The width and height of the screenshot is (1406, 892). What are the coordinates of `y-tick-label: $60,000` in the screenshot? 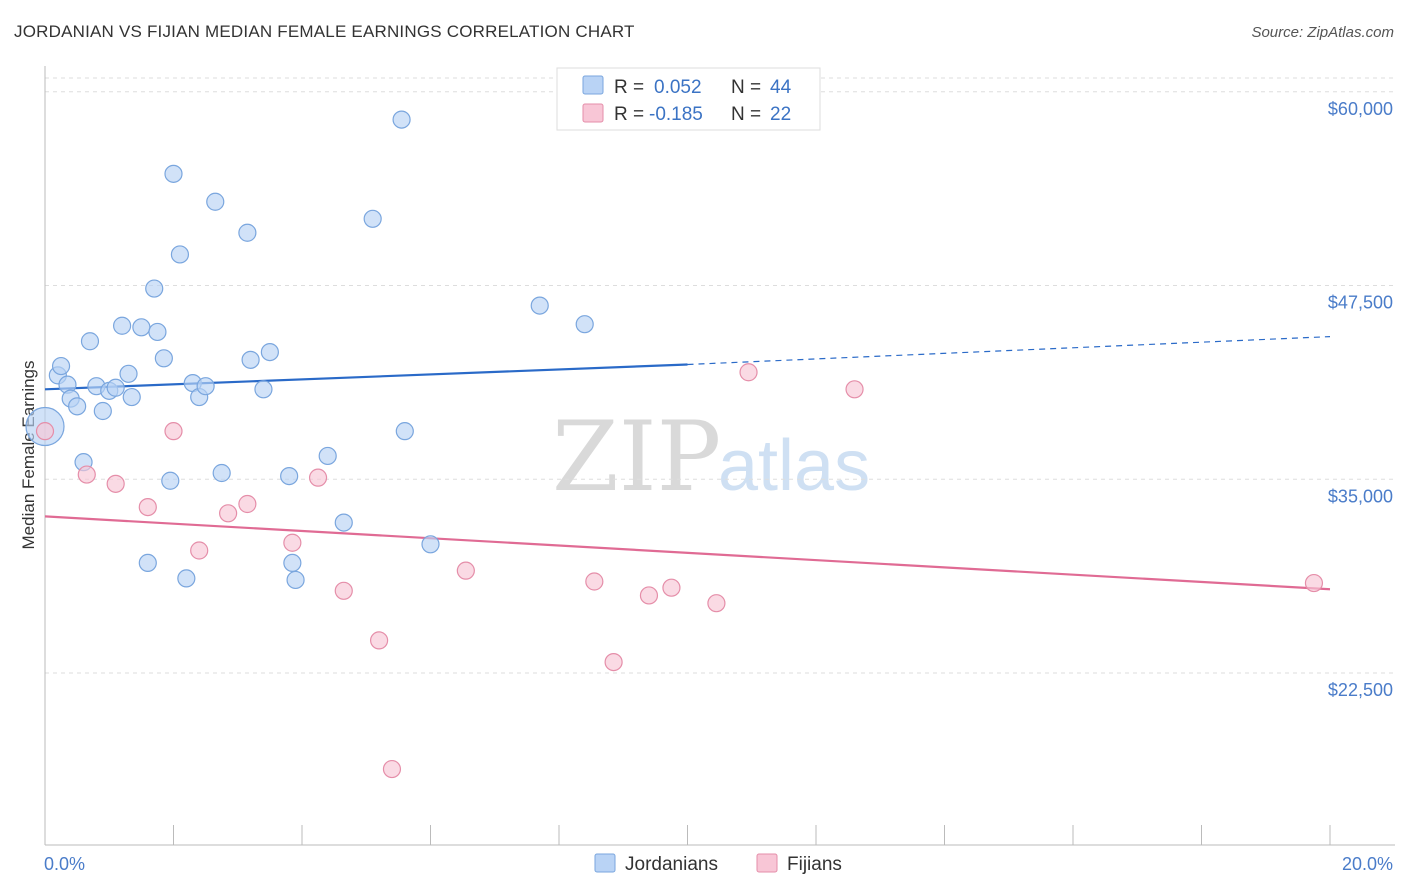 It's located at (1360, 109).